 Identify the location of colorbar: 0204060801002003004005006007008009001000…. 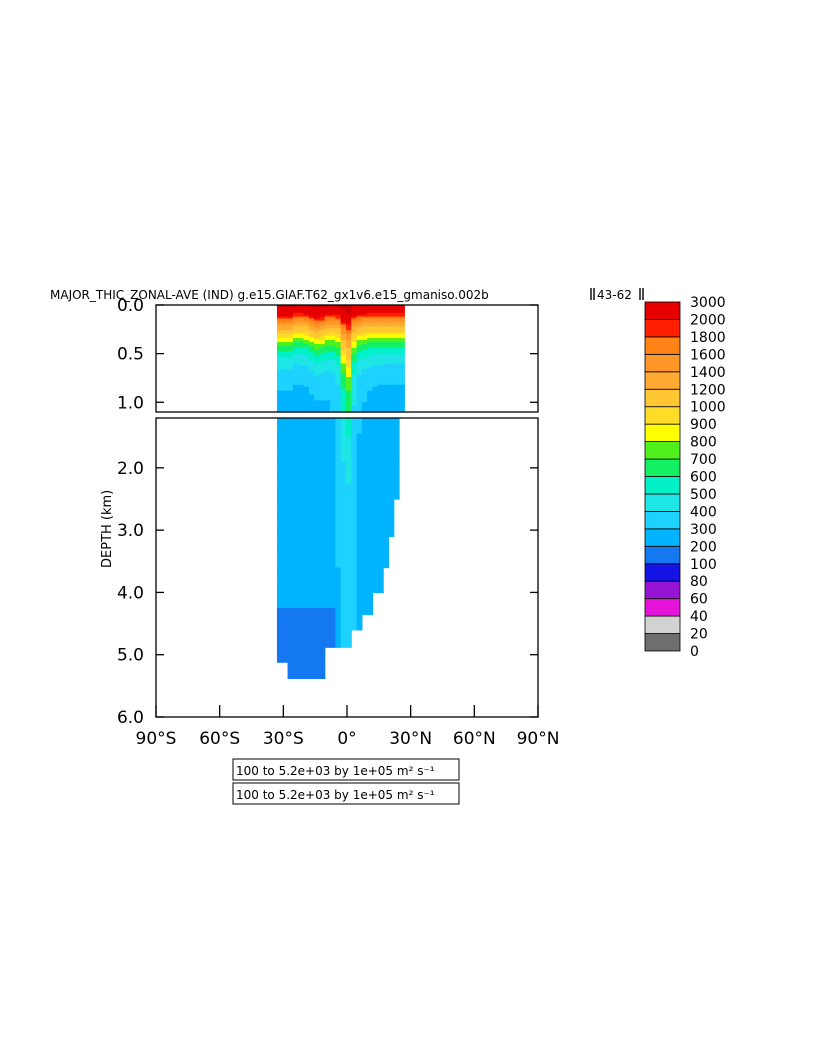
(685, 477).